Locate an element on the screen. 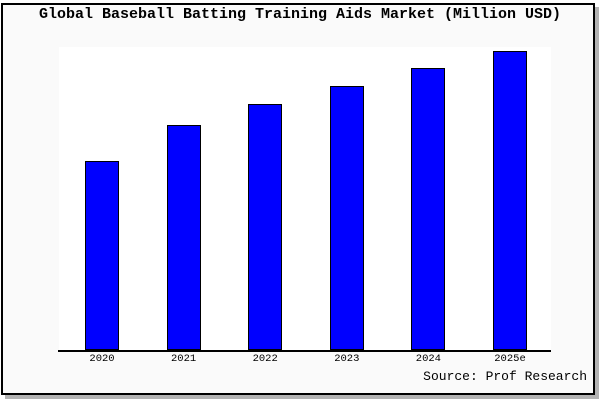  x-tick-label-2021: 2021 is located at coordinates (183, 359).